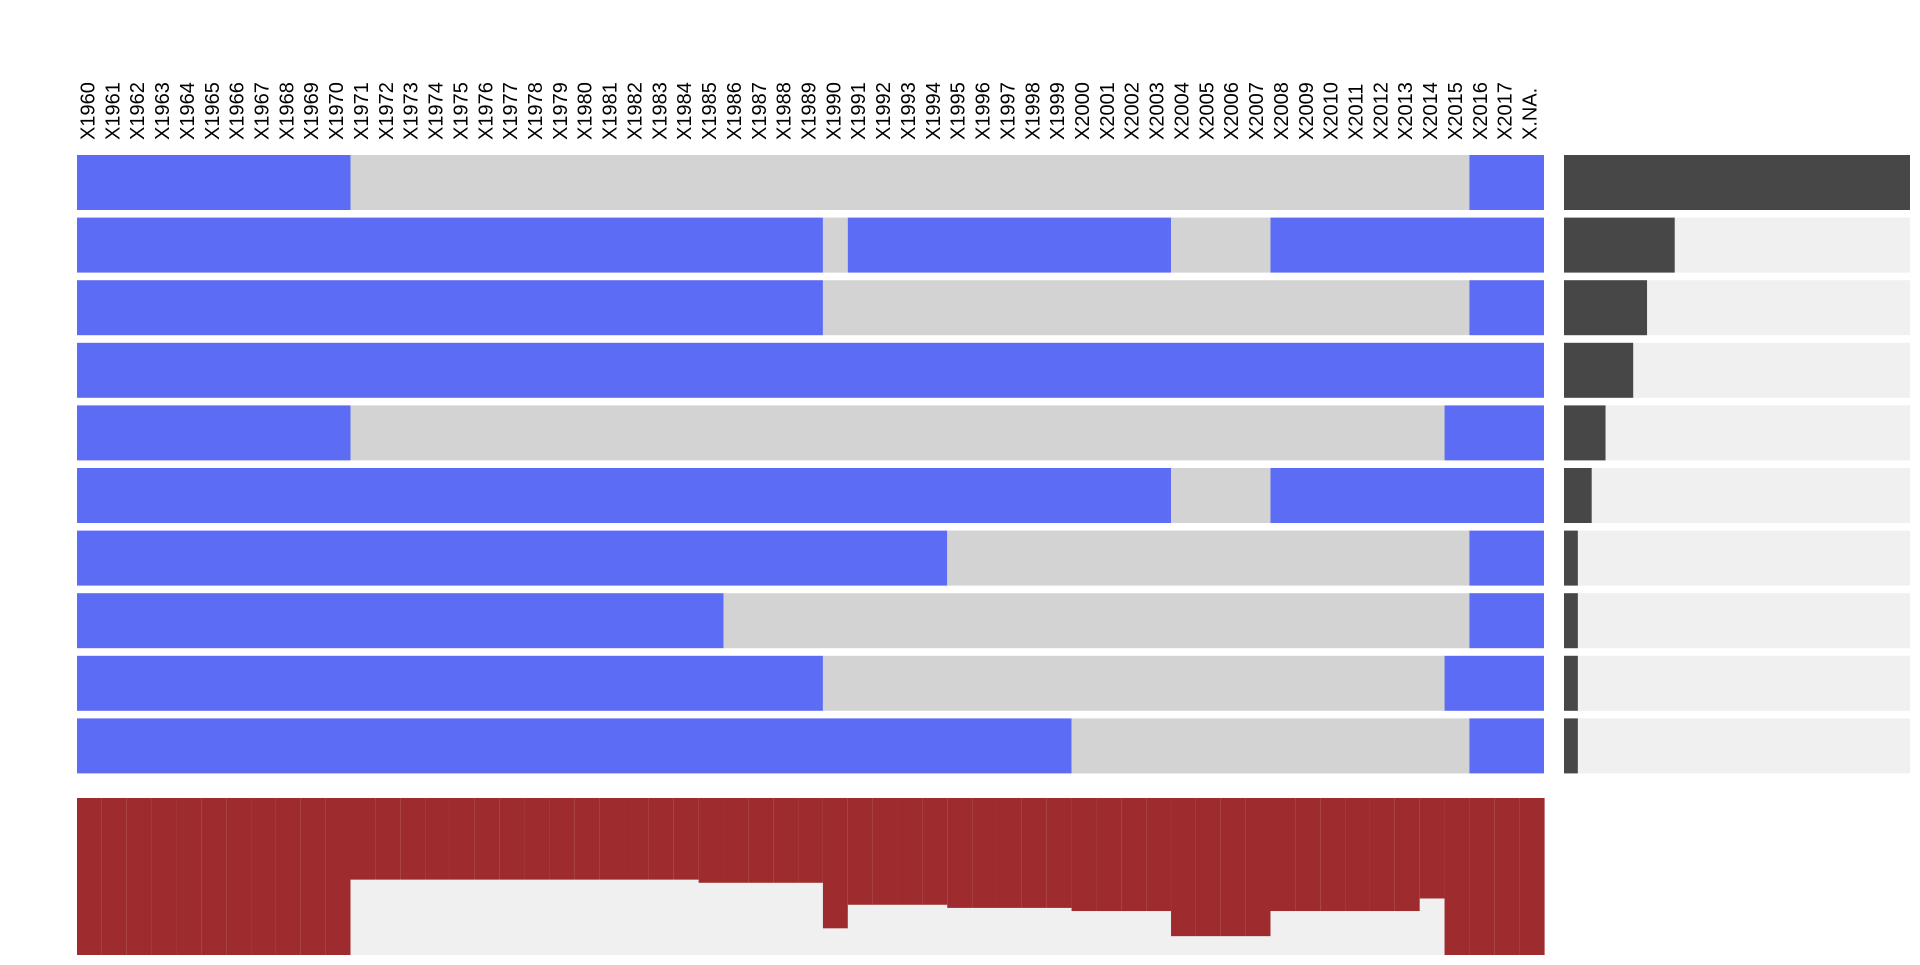 The width and height of the screenshot is (1920, 965). Describe the element at coordinates (810, 111) in the screenshot. I see `column-label: X1989` at that location.